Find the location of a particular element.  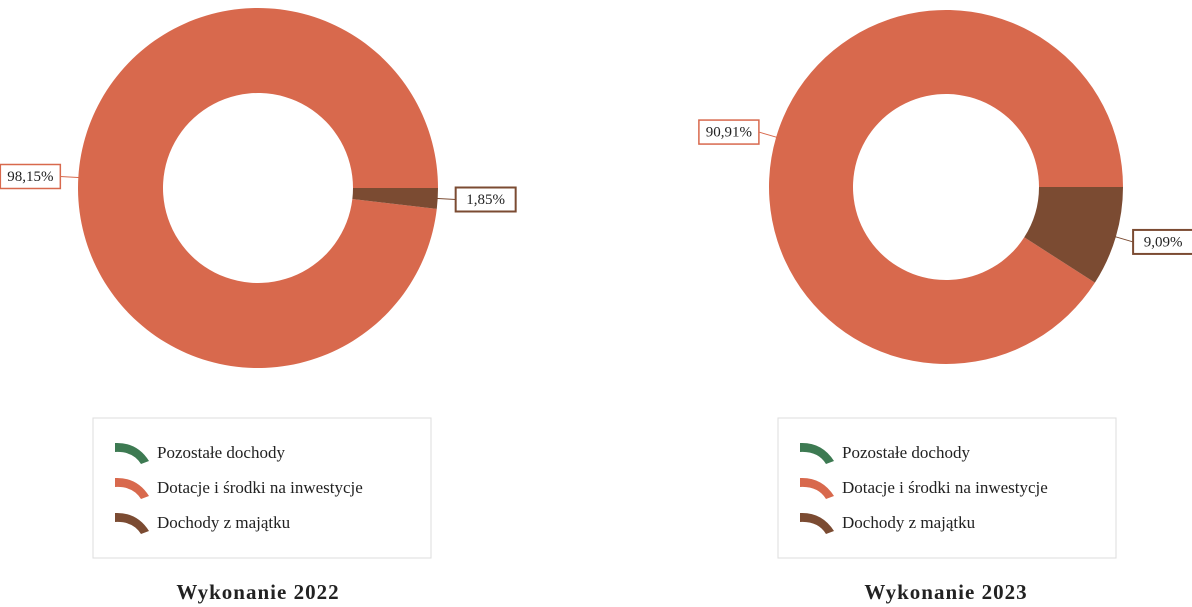

data-label: 1,85% is located at coordinates (485, 200).